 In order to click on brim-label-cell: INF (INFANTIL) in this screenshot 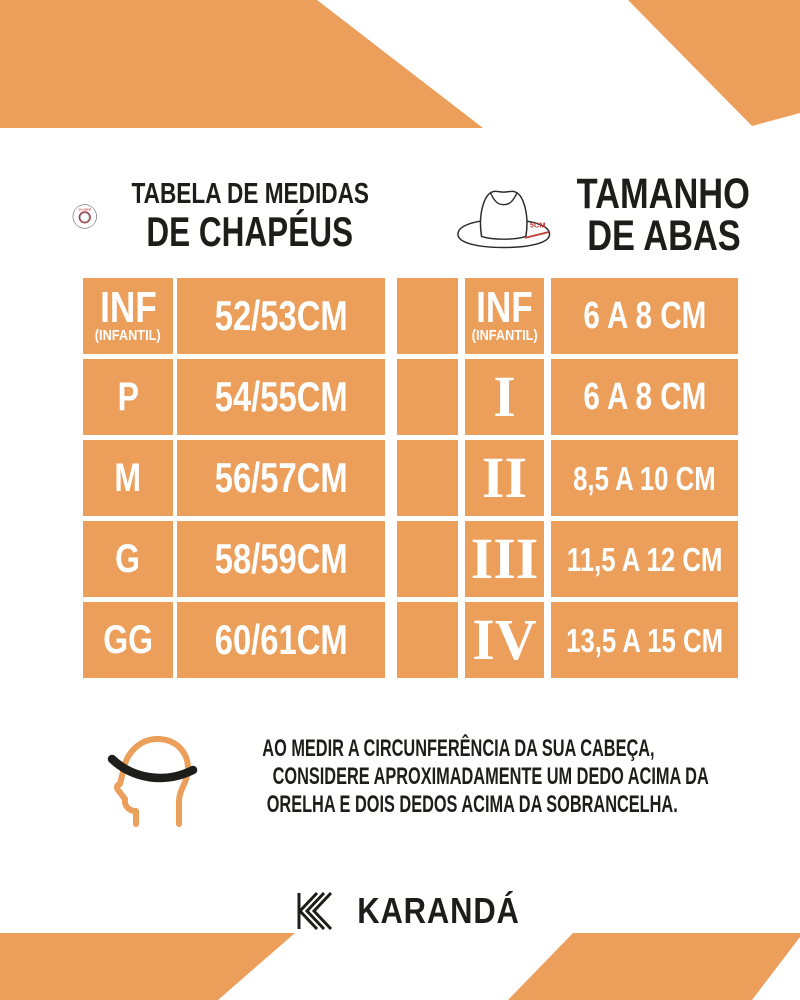, I will do `click(504, 316)`.